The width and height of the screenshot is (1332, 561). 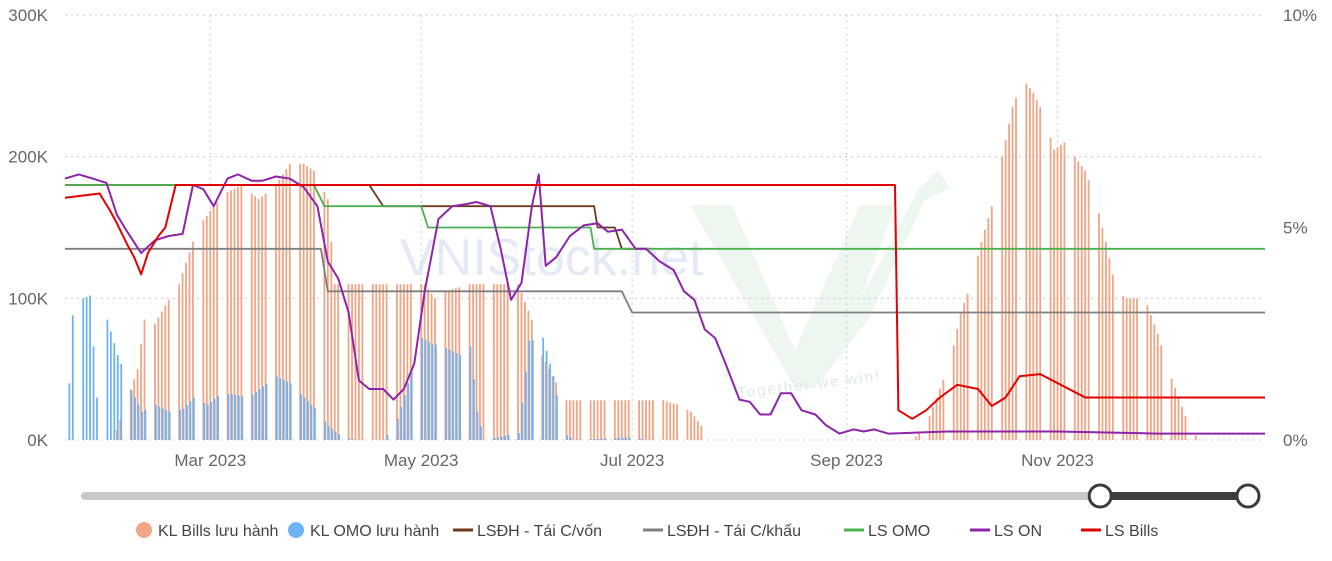 I want to click on legend-item: KL OMO lưu hành, so click(x=363, y=531).